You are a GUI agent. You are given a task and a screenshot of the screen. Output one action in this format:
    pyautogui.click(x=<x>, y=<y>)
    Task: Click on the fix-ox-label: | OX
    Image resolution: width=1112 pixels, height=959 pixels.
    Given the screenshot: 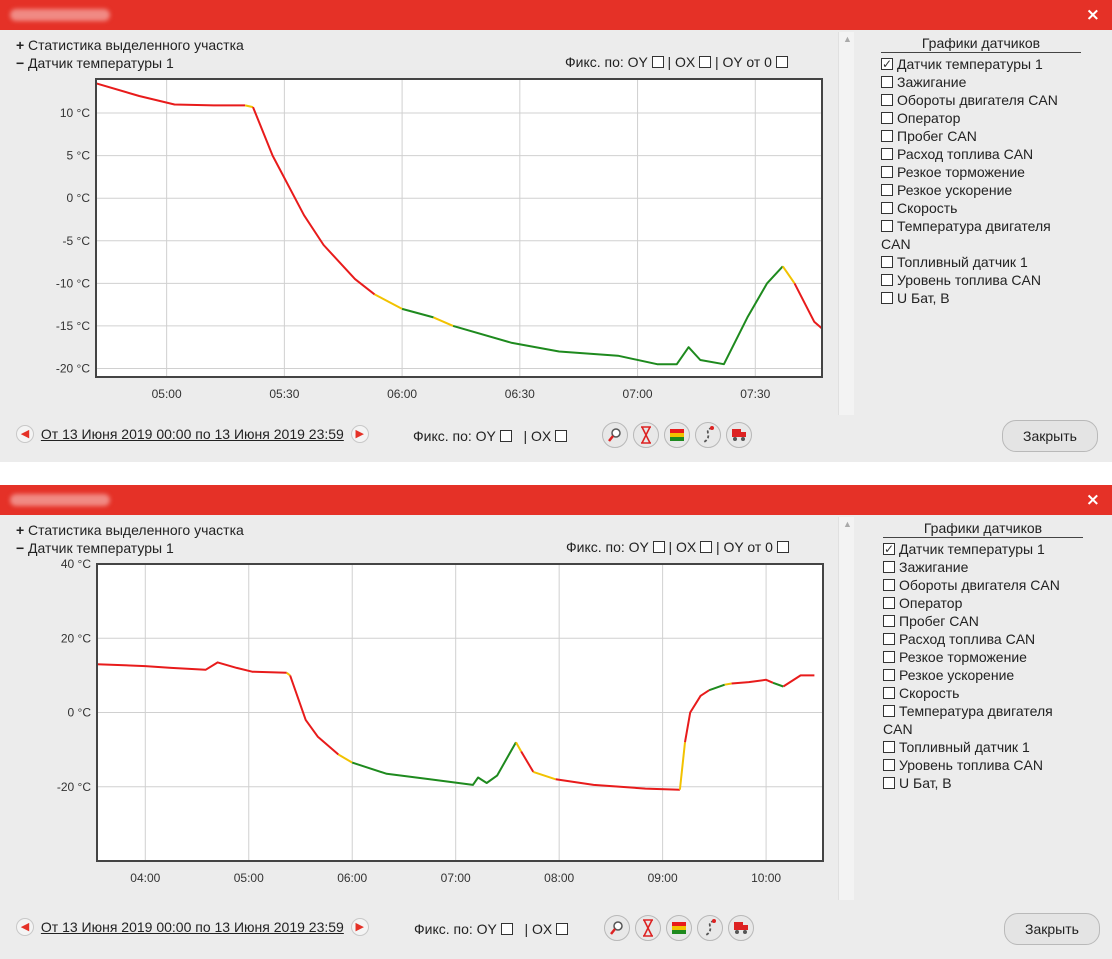 What is the action you would take?
    pyautogui.click(x=681, y=62)
    